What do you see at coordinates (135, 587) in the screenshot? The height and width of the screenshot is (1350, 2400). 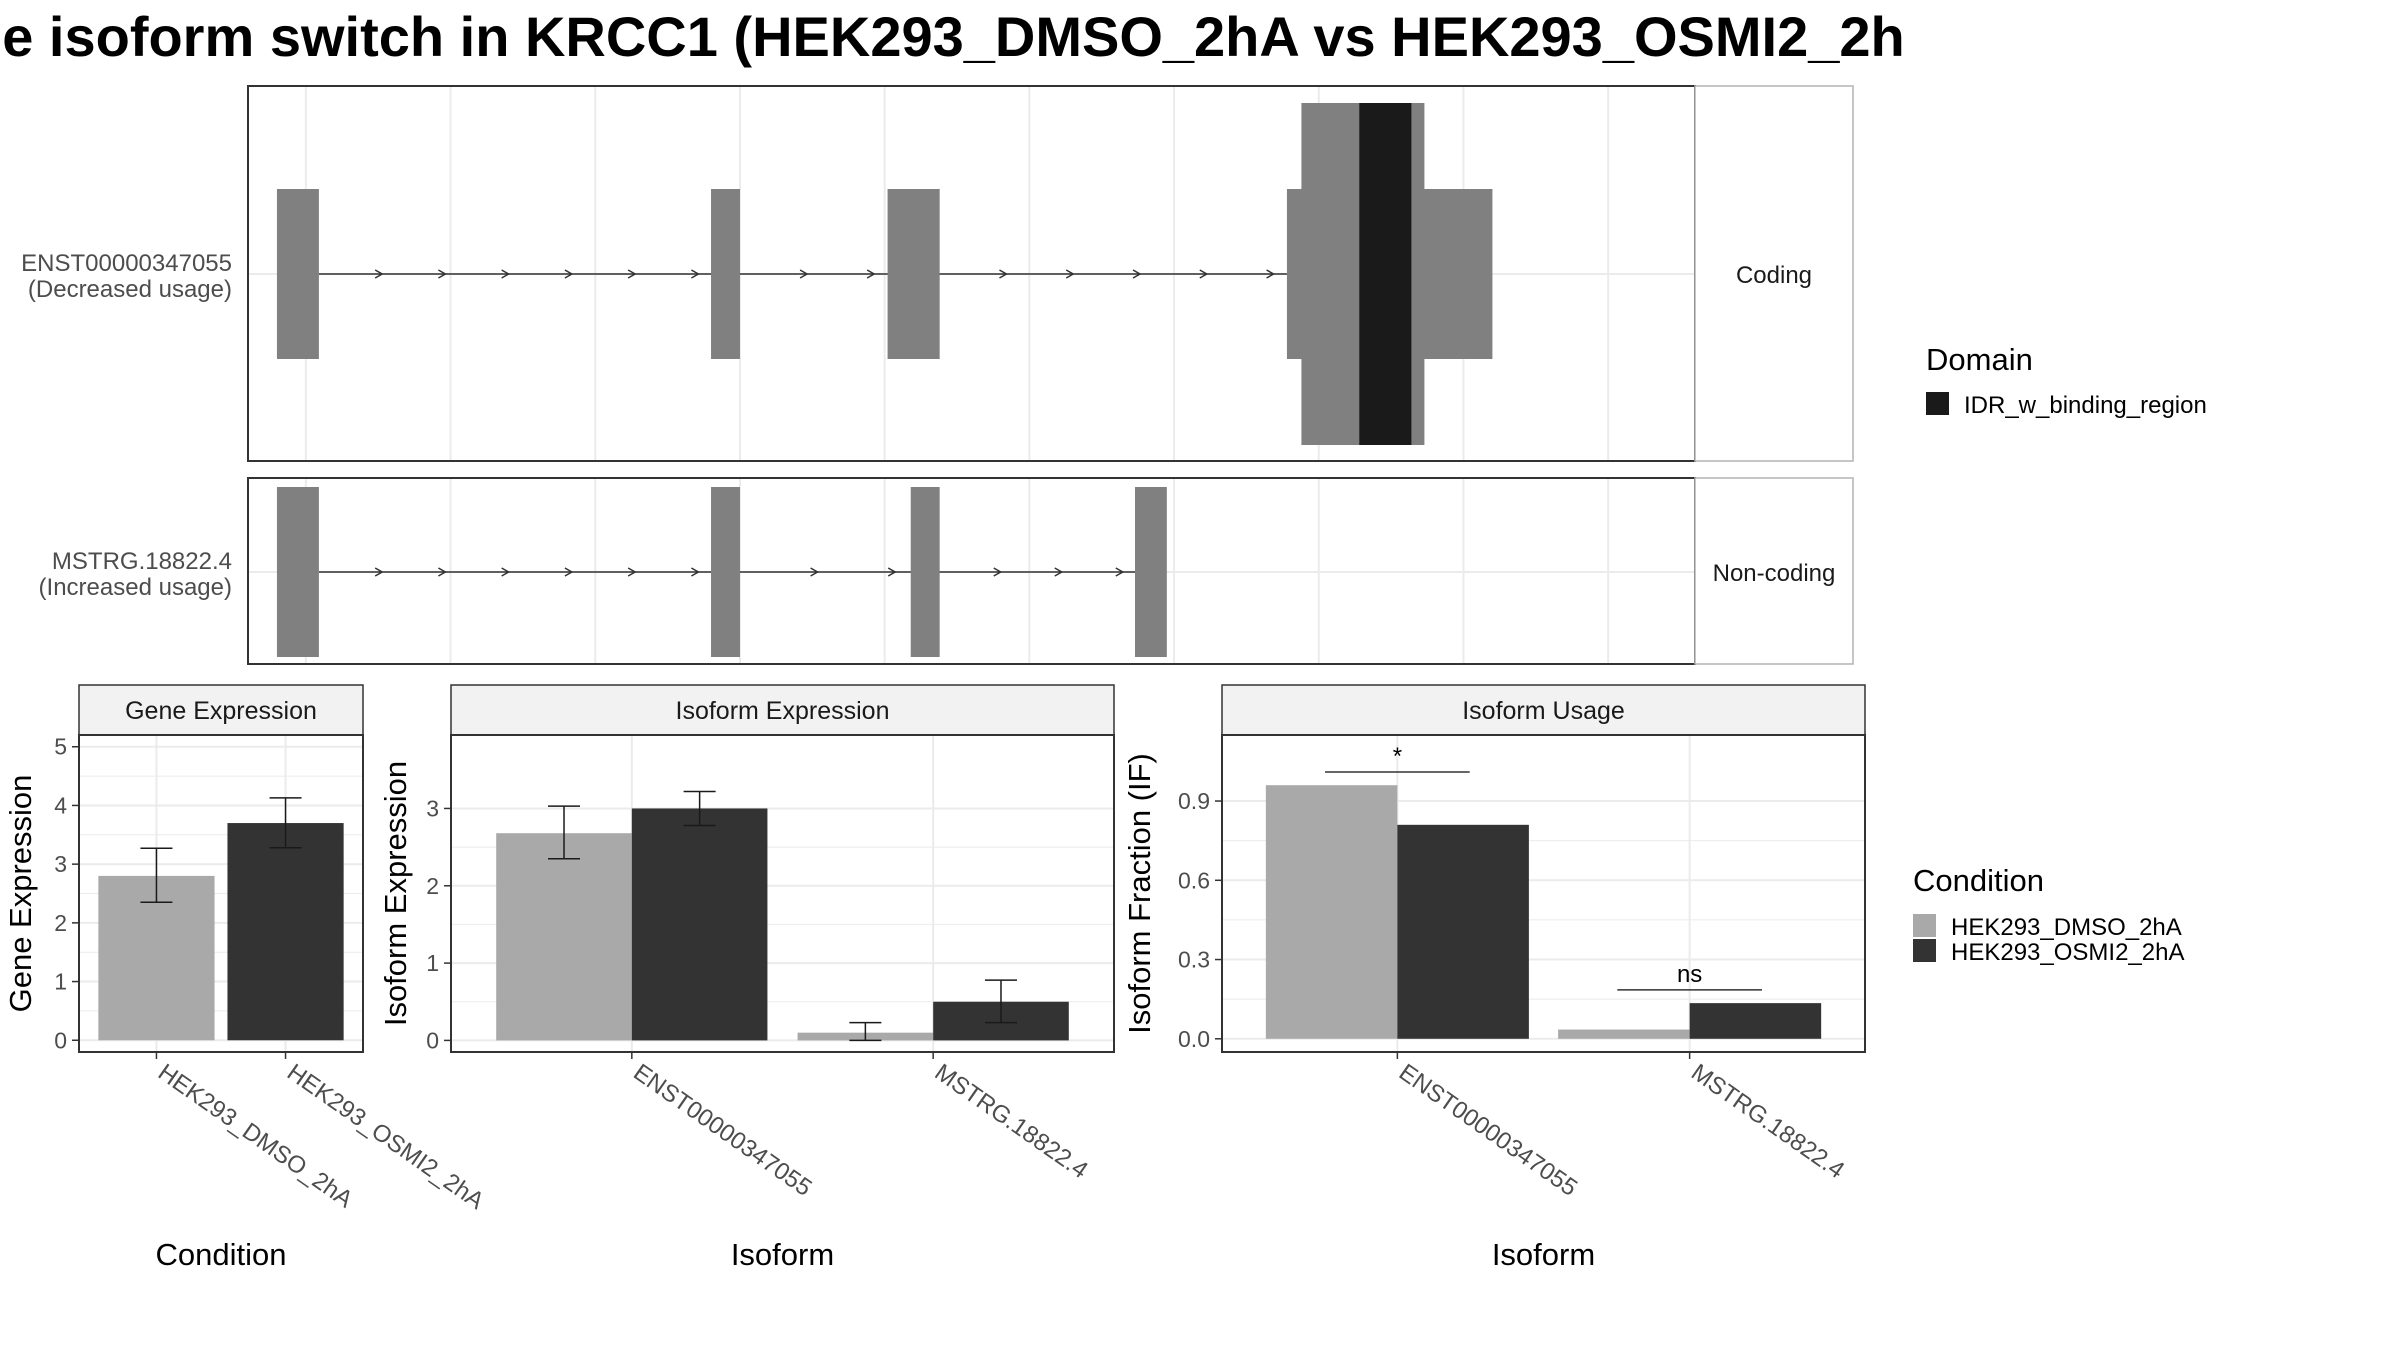 I see `transcript-usage-label: (Increased usage)` at bounding box center [135, 587].